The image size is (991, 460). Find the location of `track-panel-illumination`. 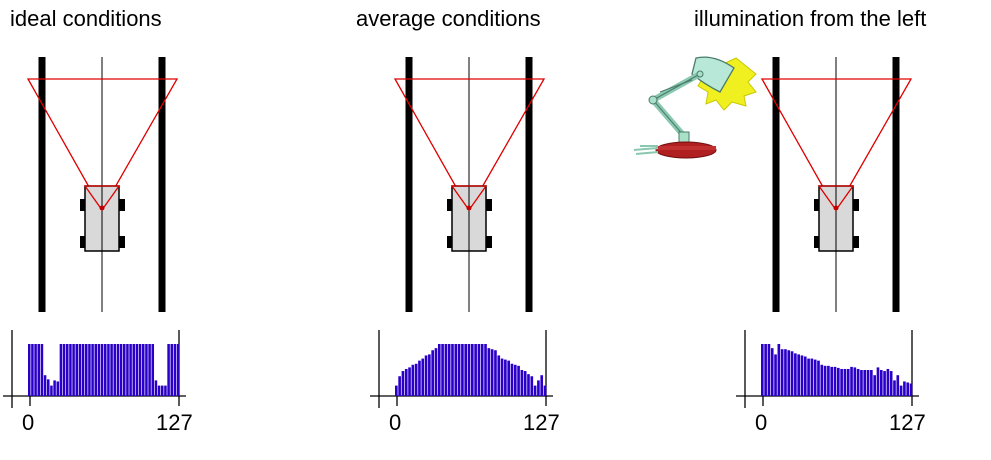

track-panel-illumination is located at coordinates (836, 184).